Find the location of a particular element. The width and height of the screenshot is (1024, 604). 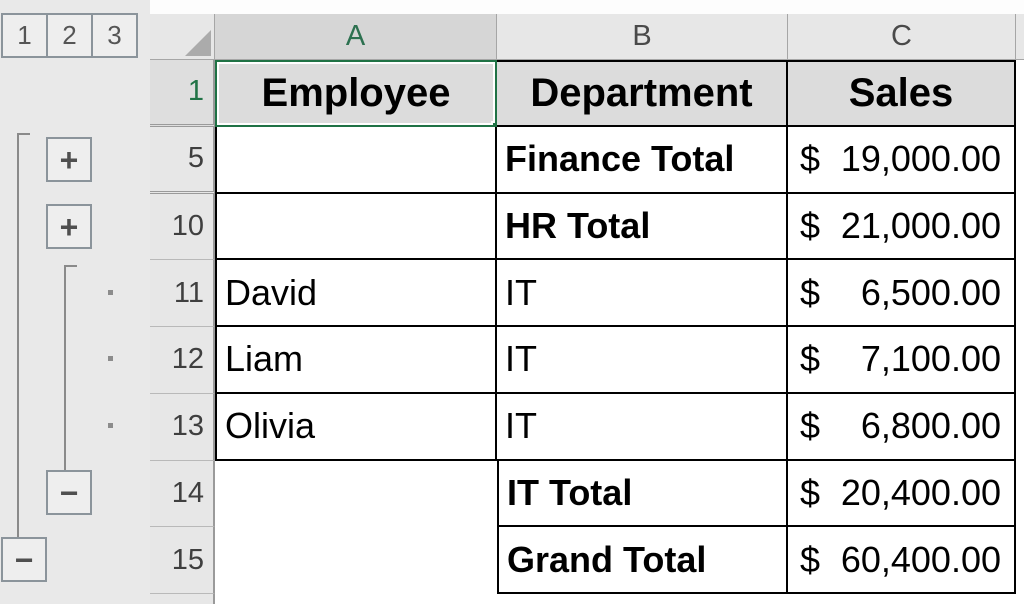

cell-c11: $ 6,500.00 is located at coordinates (902, 293).